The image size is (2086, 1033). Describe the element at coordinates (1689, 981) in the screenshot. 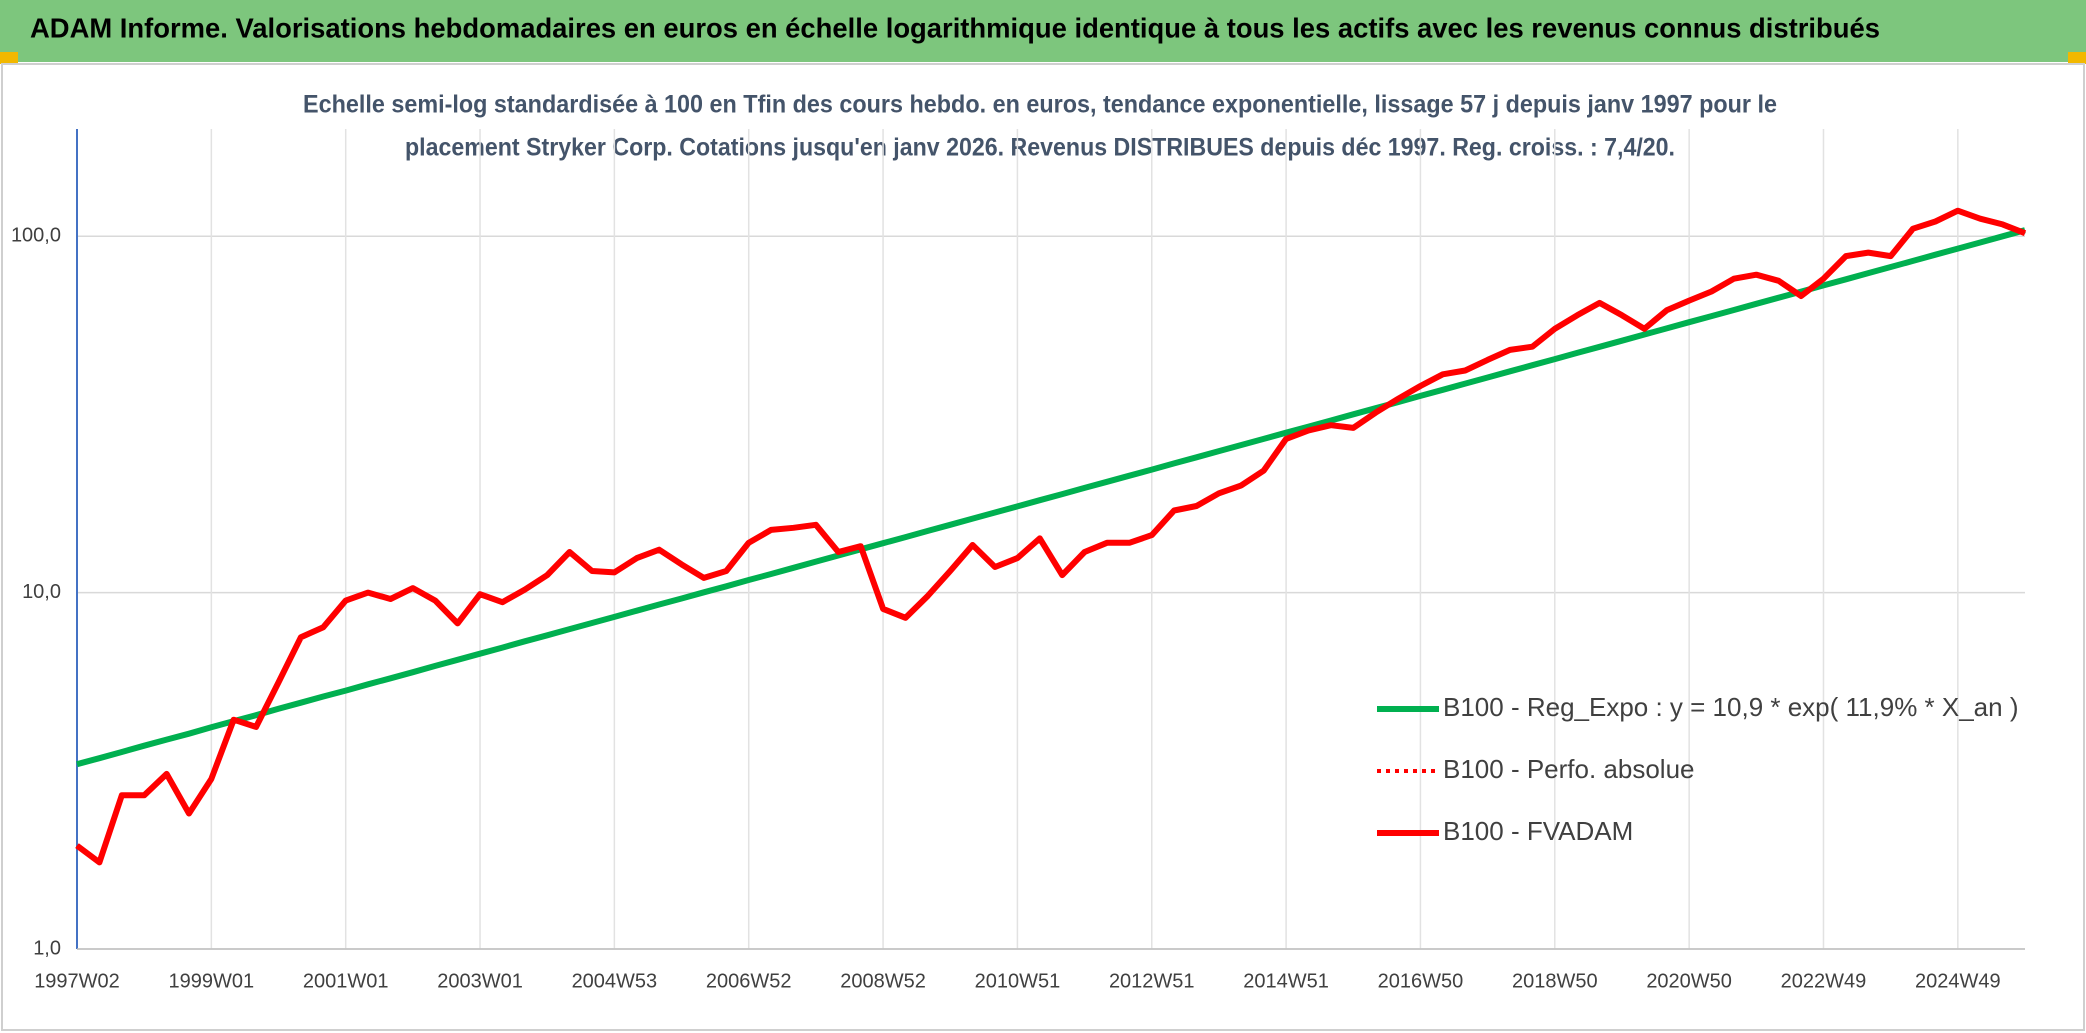

I see `x-tick-label: 2020W50` at that location.